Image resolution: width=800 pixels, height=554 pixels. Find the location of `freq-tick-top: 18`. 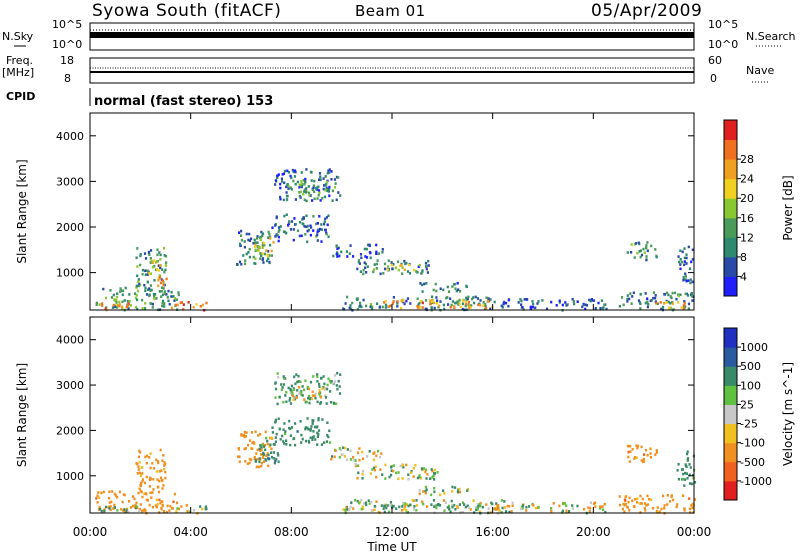

freq-tick-top: 18 is located at coordinates (67, 60).